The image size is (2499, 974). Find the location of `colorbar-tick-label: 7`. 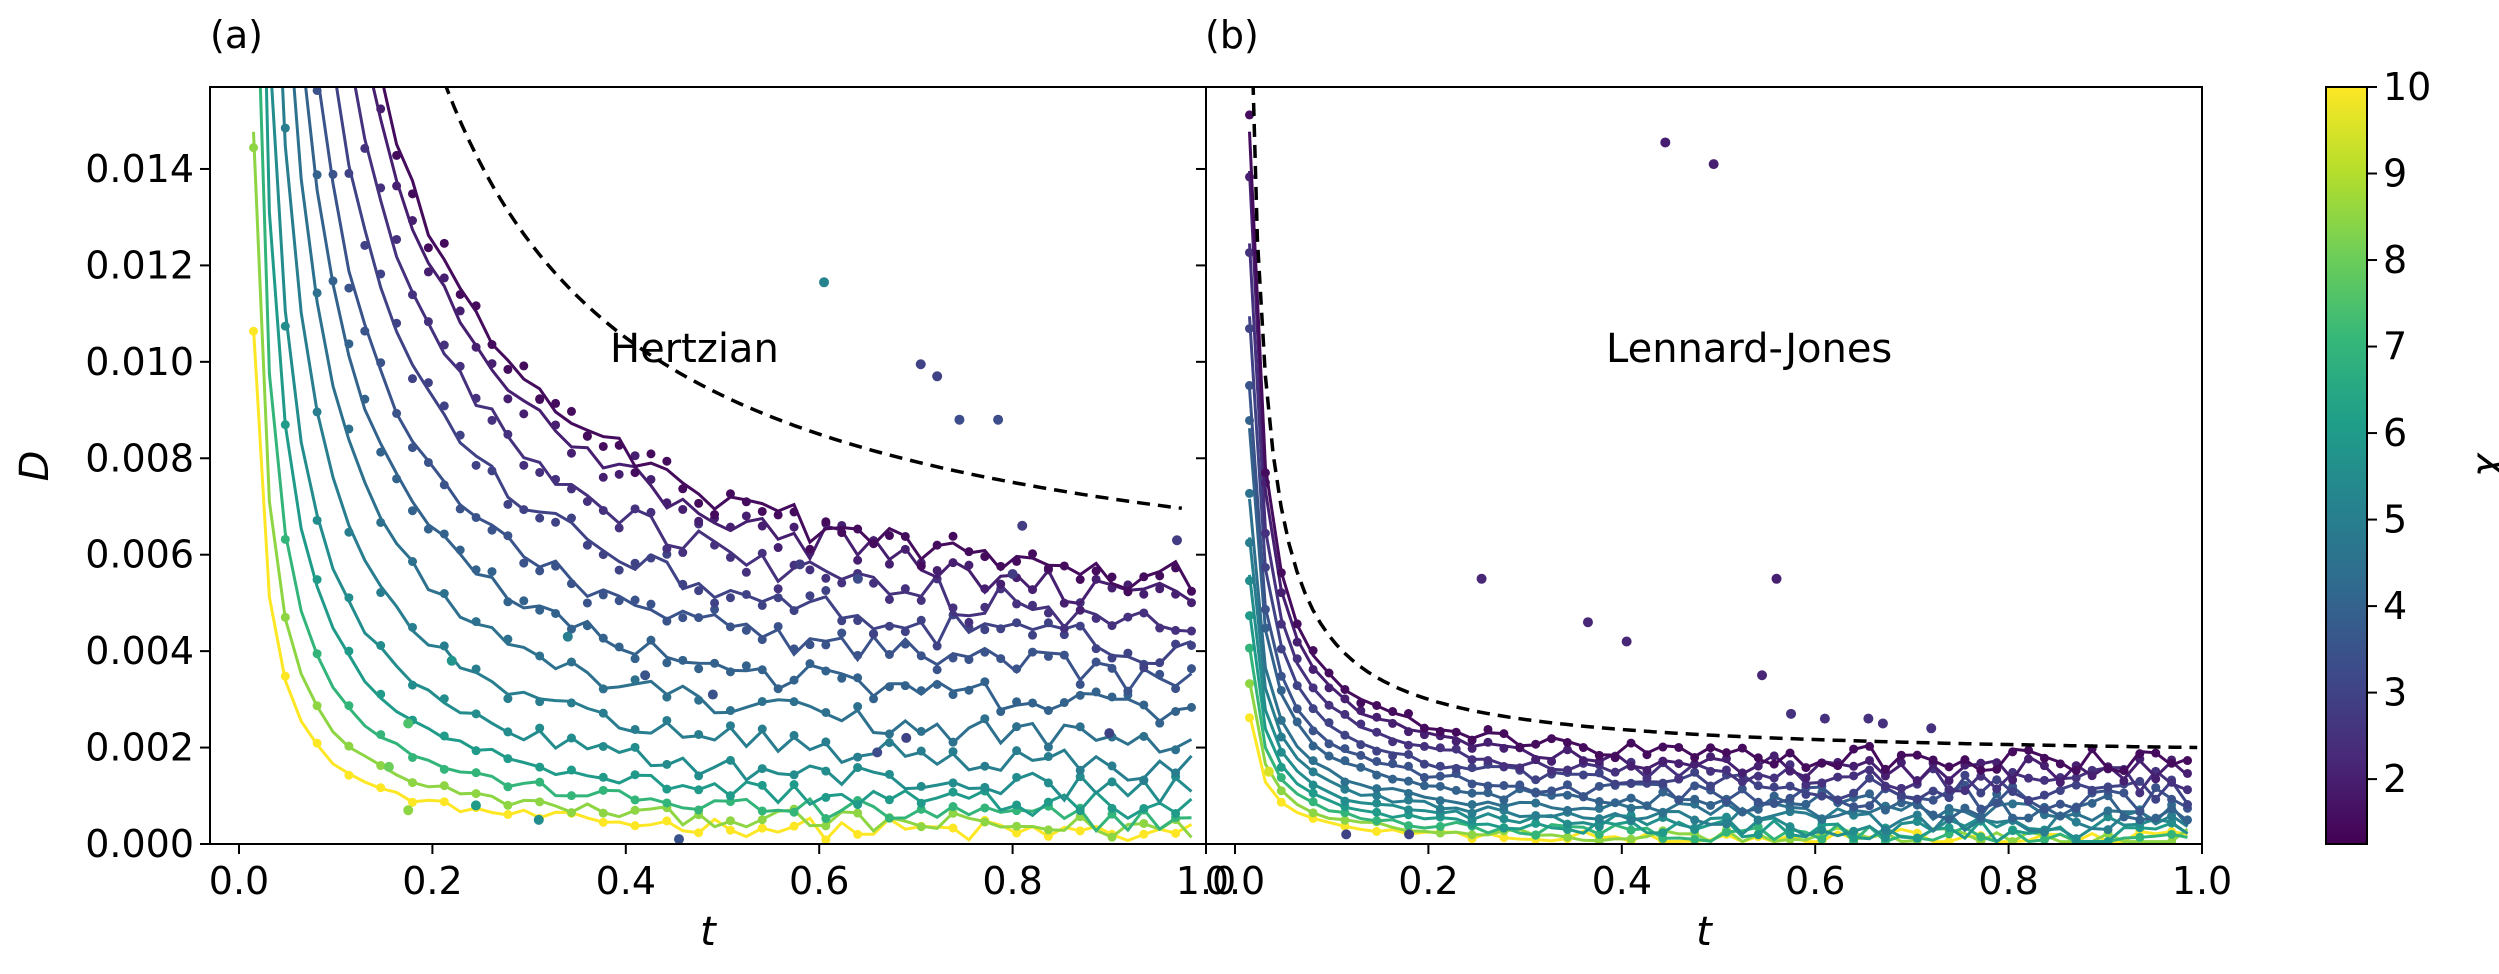

colorbar-tick-label: 7 is located at coordinates (2395, 347).